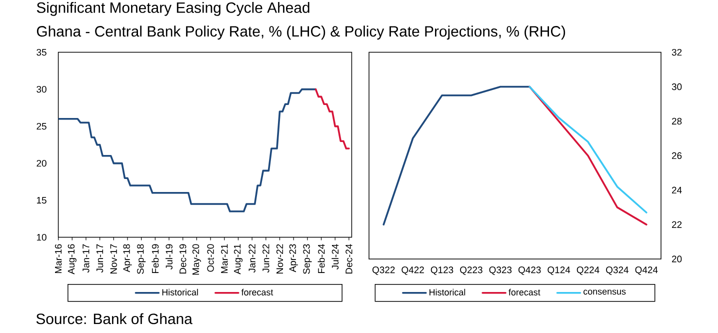 The width and height of the screenshot is (718, 333). I want to click on x-tick-label: Q223, so click(471, 270).